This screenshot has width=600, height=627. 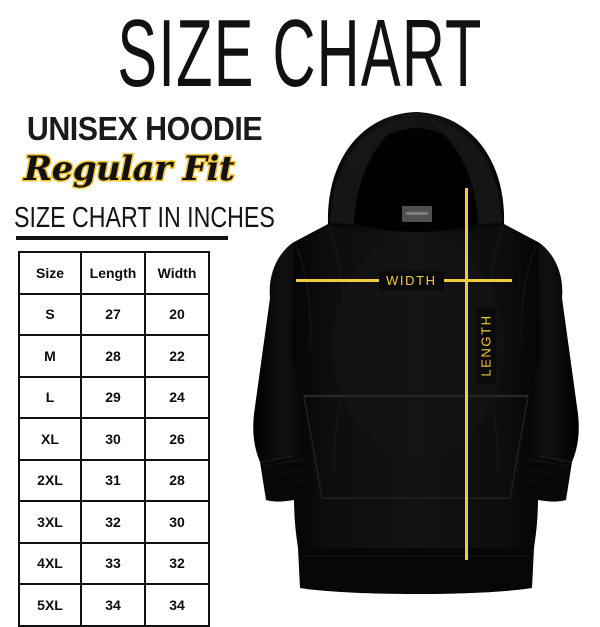 What do you see at coordinates (50, 314) in the screenshot?
I see `cell-size: S` at bounding box center [50, 314].